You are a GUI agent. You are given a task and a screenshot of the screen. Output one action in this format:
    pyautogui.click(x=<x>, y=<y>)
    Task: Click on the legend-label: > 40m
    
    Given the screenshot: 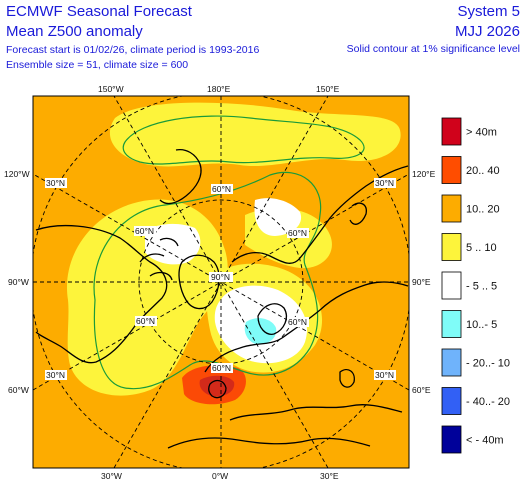 What is the action you would take?
    pyautogui.click(x=481, y=133)
    